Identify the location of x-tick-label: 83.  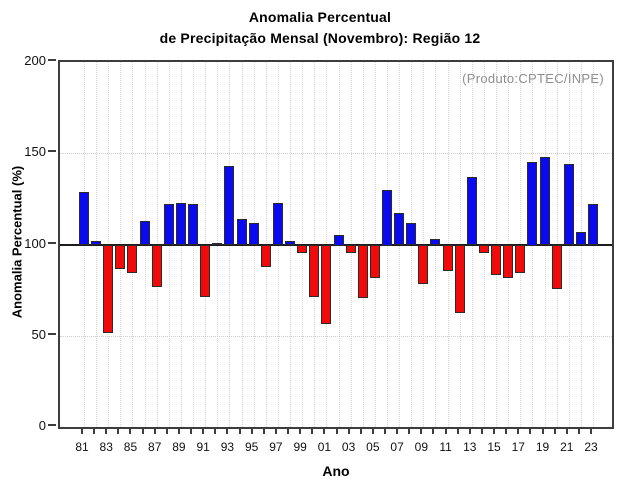
(106, 447).